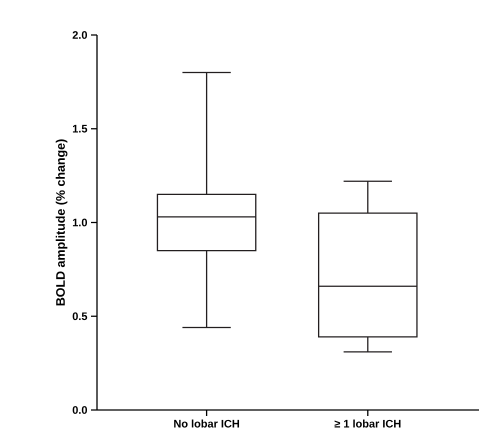 This screenshot has height=428, width=487. I want to click on y-tick-label: 1.5, so click(80, 128).